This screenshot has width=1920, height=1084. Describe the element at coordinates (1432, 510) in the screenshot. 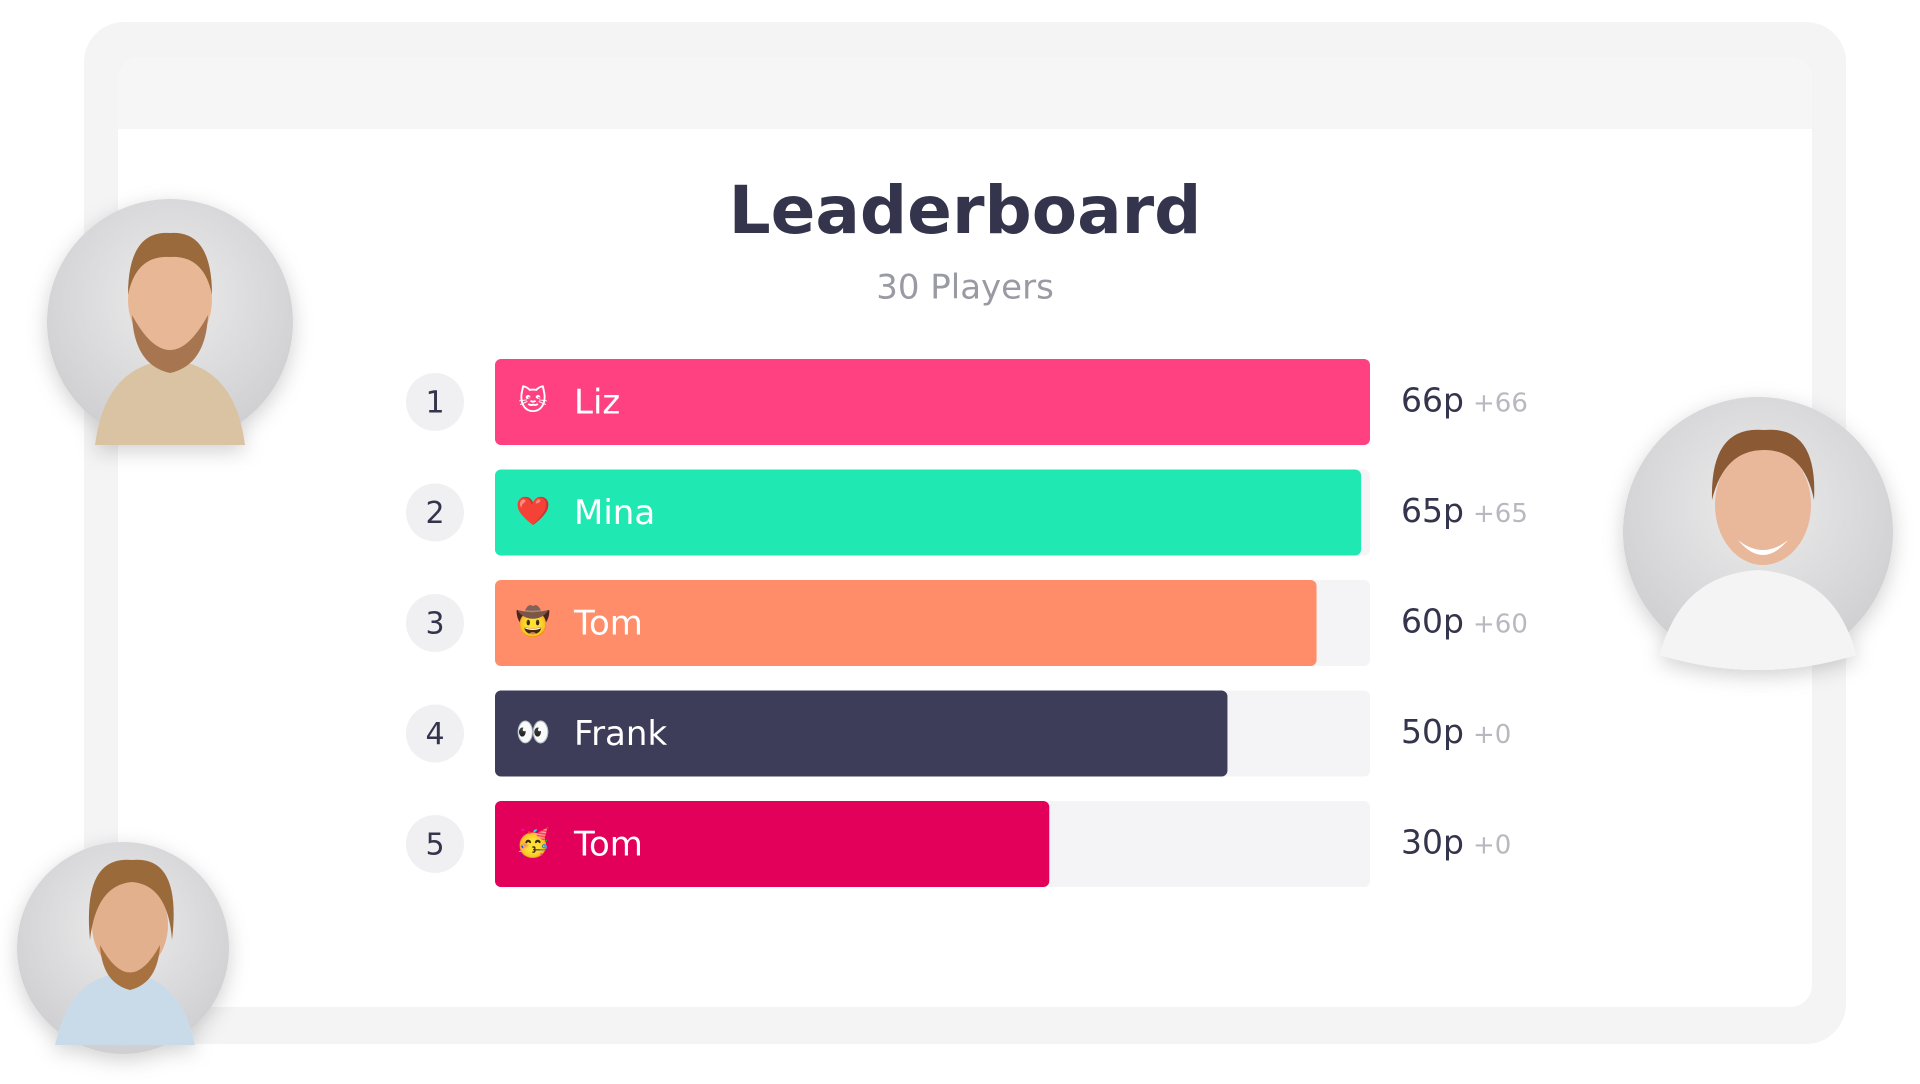

I see `score: 65p` at that location.